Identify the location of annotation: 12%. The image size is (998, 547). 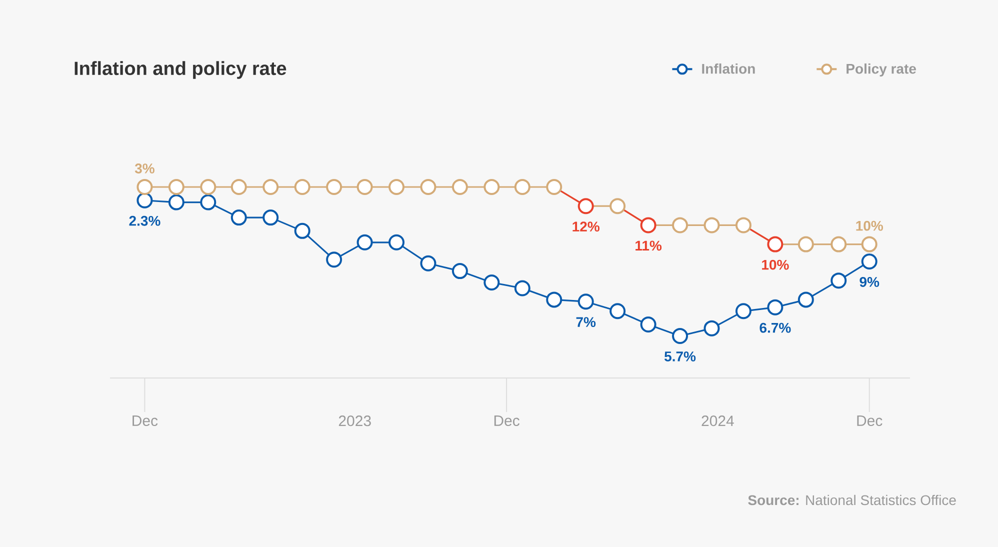
(586, 227).